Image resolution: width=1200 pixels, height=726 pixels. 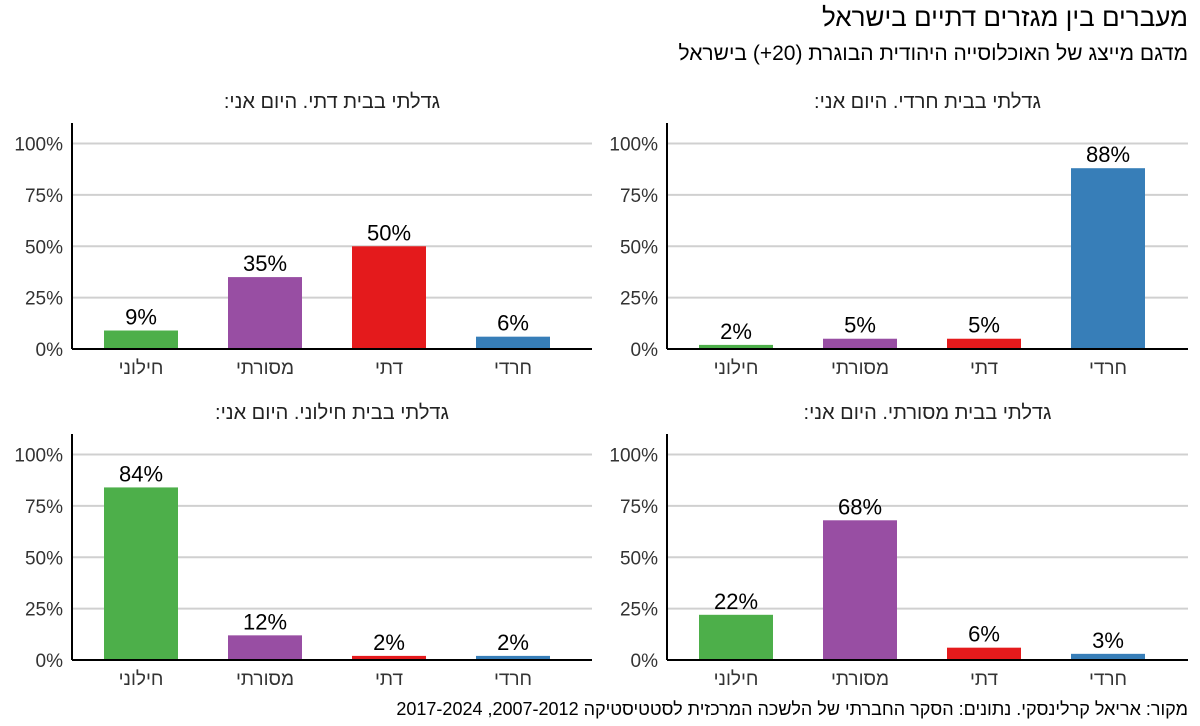 I want to click on data-label: 50%, so click(x=389, y=232).